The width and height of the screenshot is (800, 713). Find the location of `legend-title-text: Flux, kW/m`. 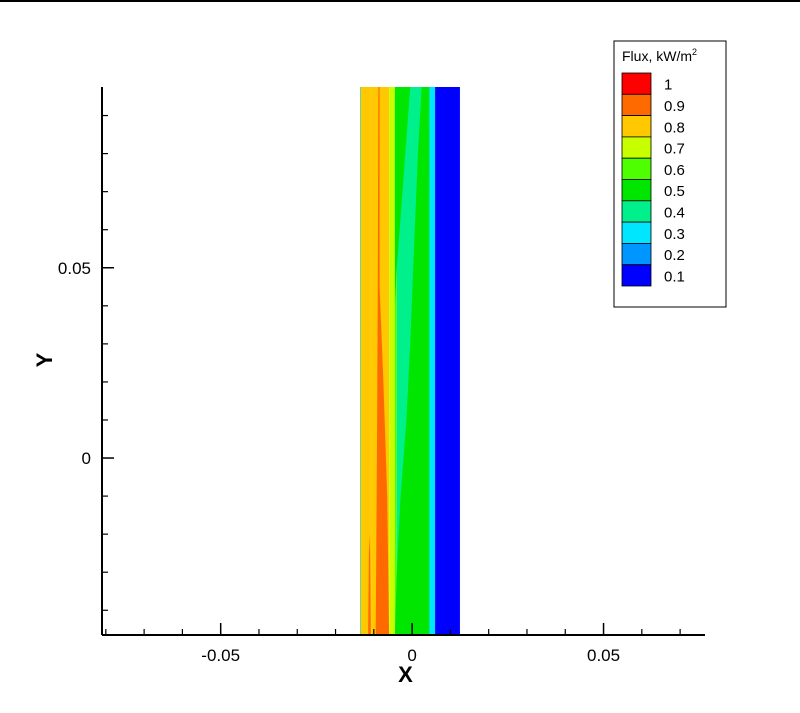

legend-title-text: Flux, kW/m is located at coordinates (657, 56).